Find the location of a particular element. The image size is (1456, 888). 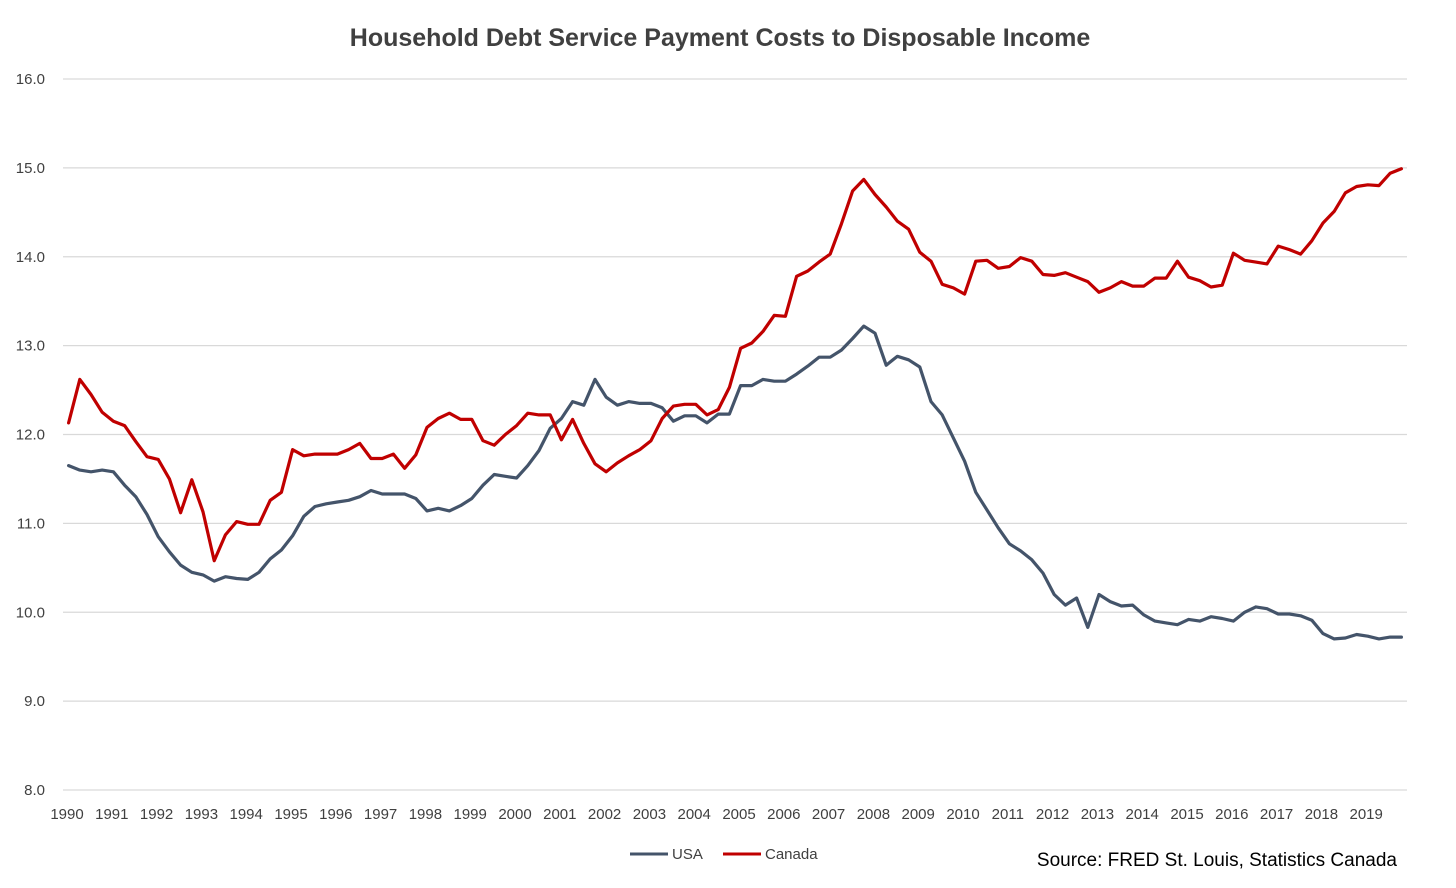

x-tick-label: 2010 is located at coordinates (962, 814).